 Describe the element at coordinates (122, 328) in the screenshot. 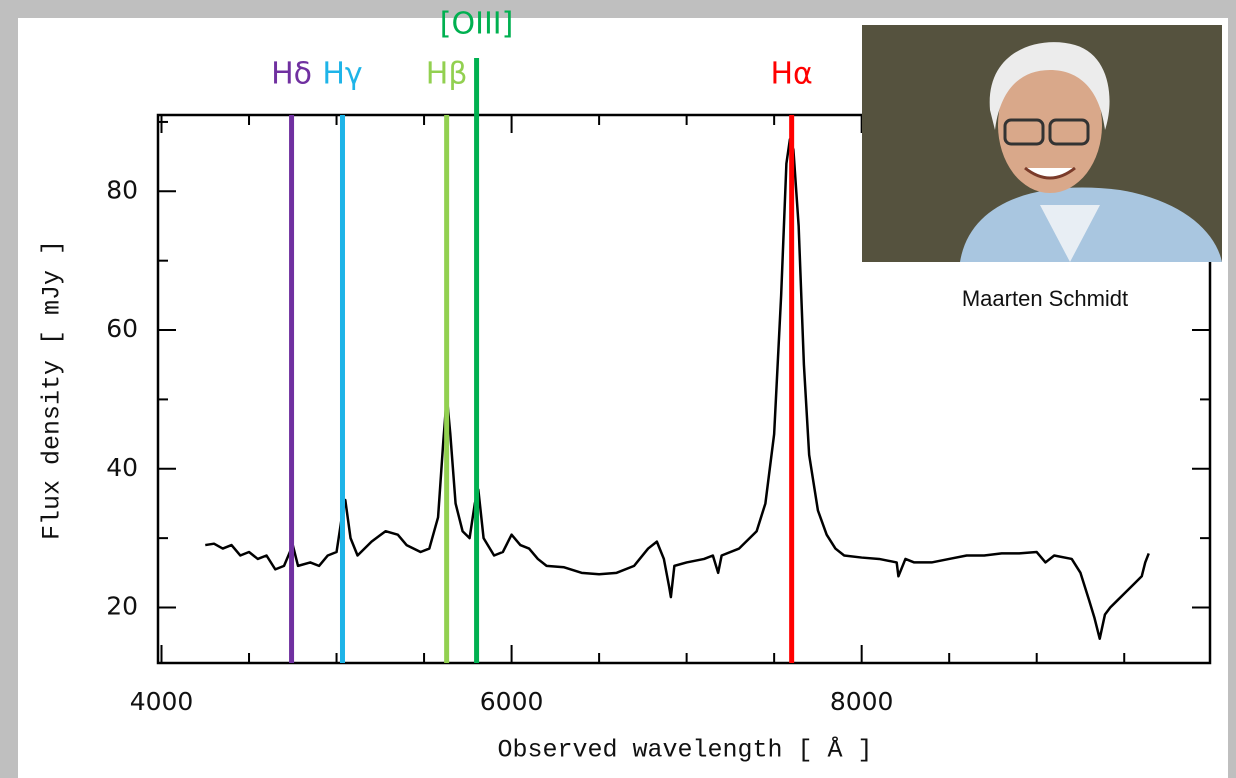

I see `y-tick-label: 60` at that location.